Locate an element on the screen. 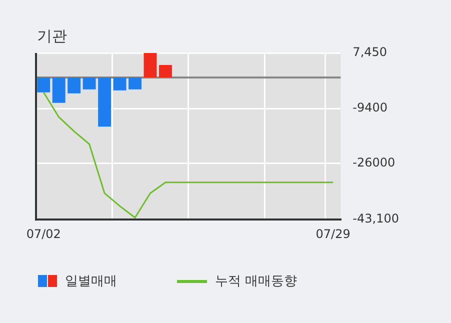 Image resolution: width=451 pixels, height=323 pixels. y-tick-label: -43,100 is located at coordinates (376, 219).